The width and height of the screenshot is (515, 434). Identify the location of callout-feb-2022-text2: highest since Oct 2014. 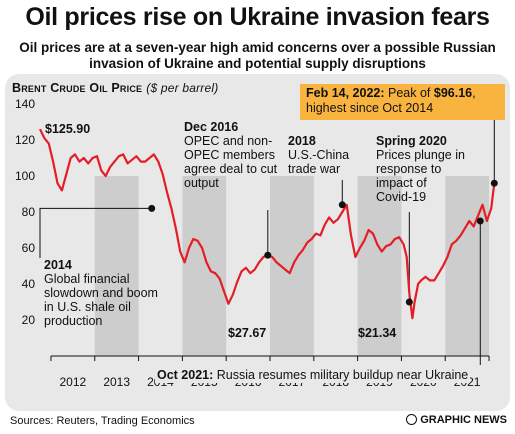
(370, 108).